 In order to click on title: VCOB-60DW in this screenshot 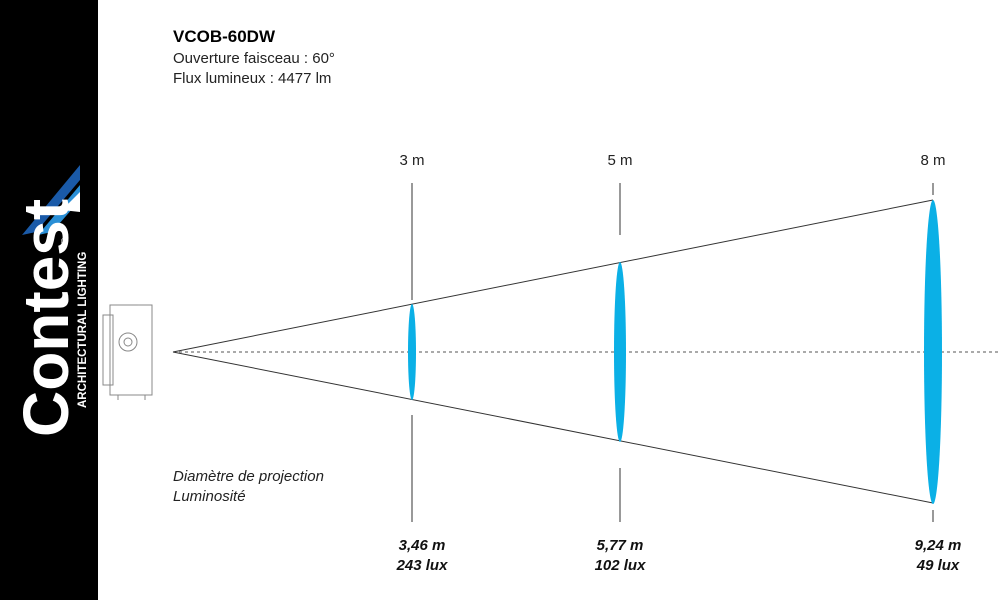, I will do `click(224, 36)`.